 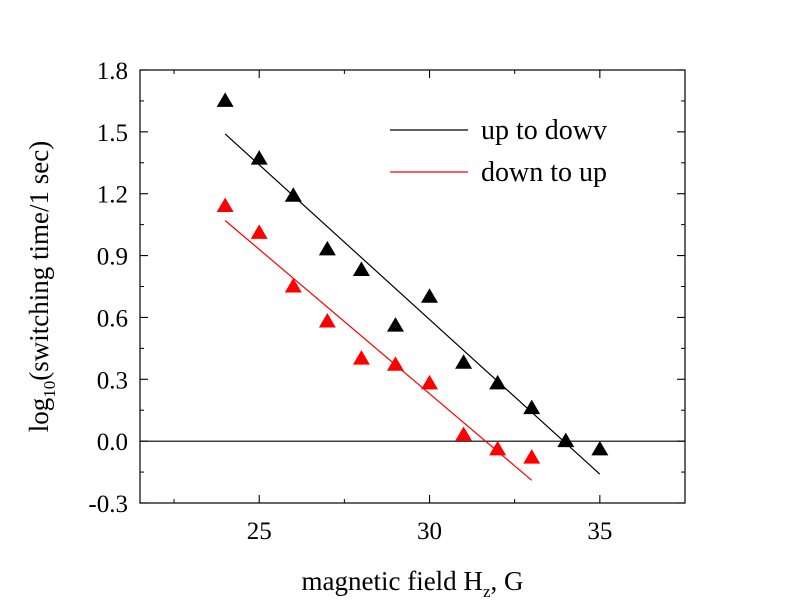 What do you see at coordinates (108, 504) in the screenshot?
I see `y-tick-label: -0.3` at bounding box center [108, 504].